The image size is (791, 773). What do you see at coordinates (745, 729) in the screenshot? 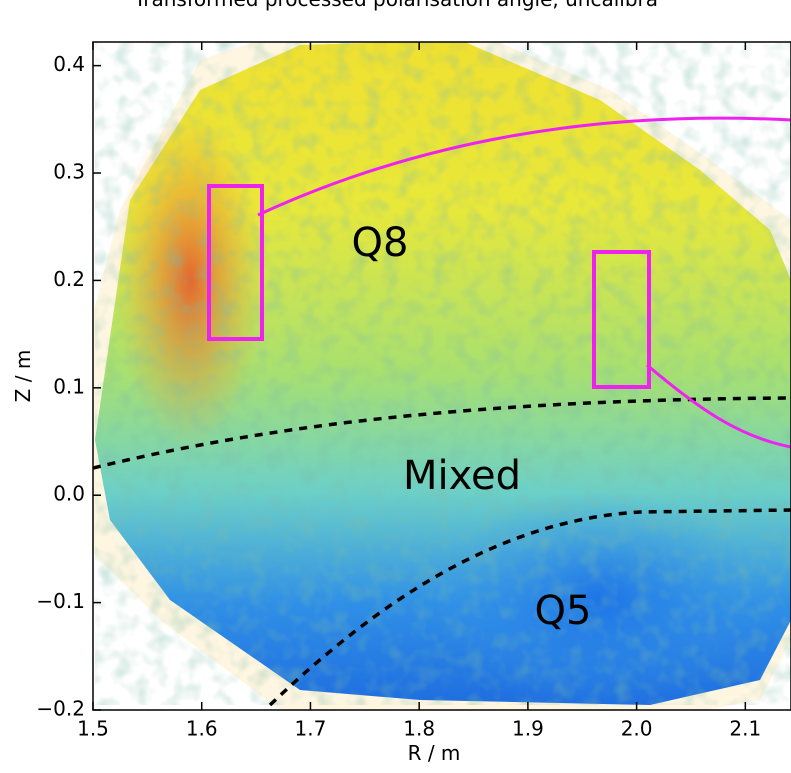
I see `x-tick-label: 2.1` at bounding box center [745, 729].